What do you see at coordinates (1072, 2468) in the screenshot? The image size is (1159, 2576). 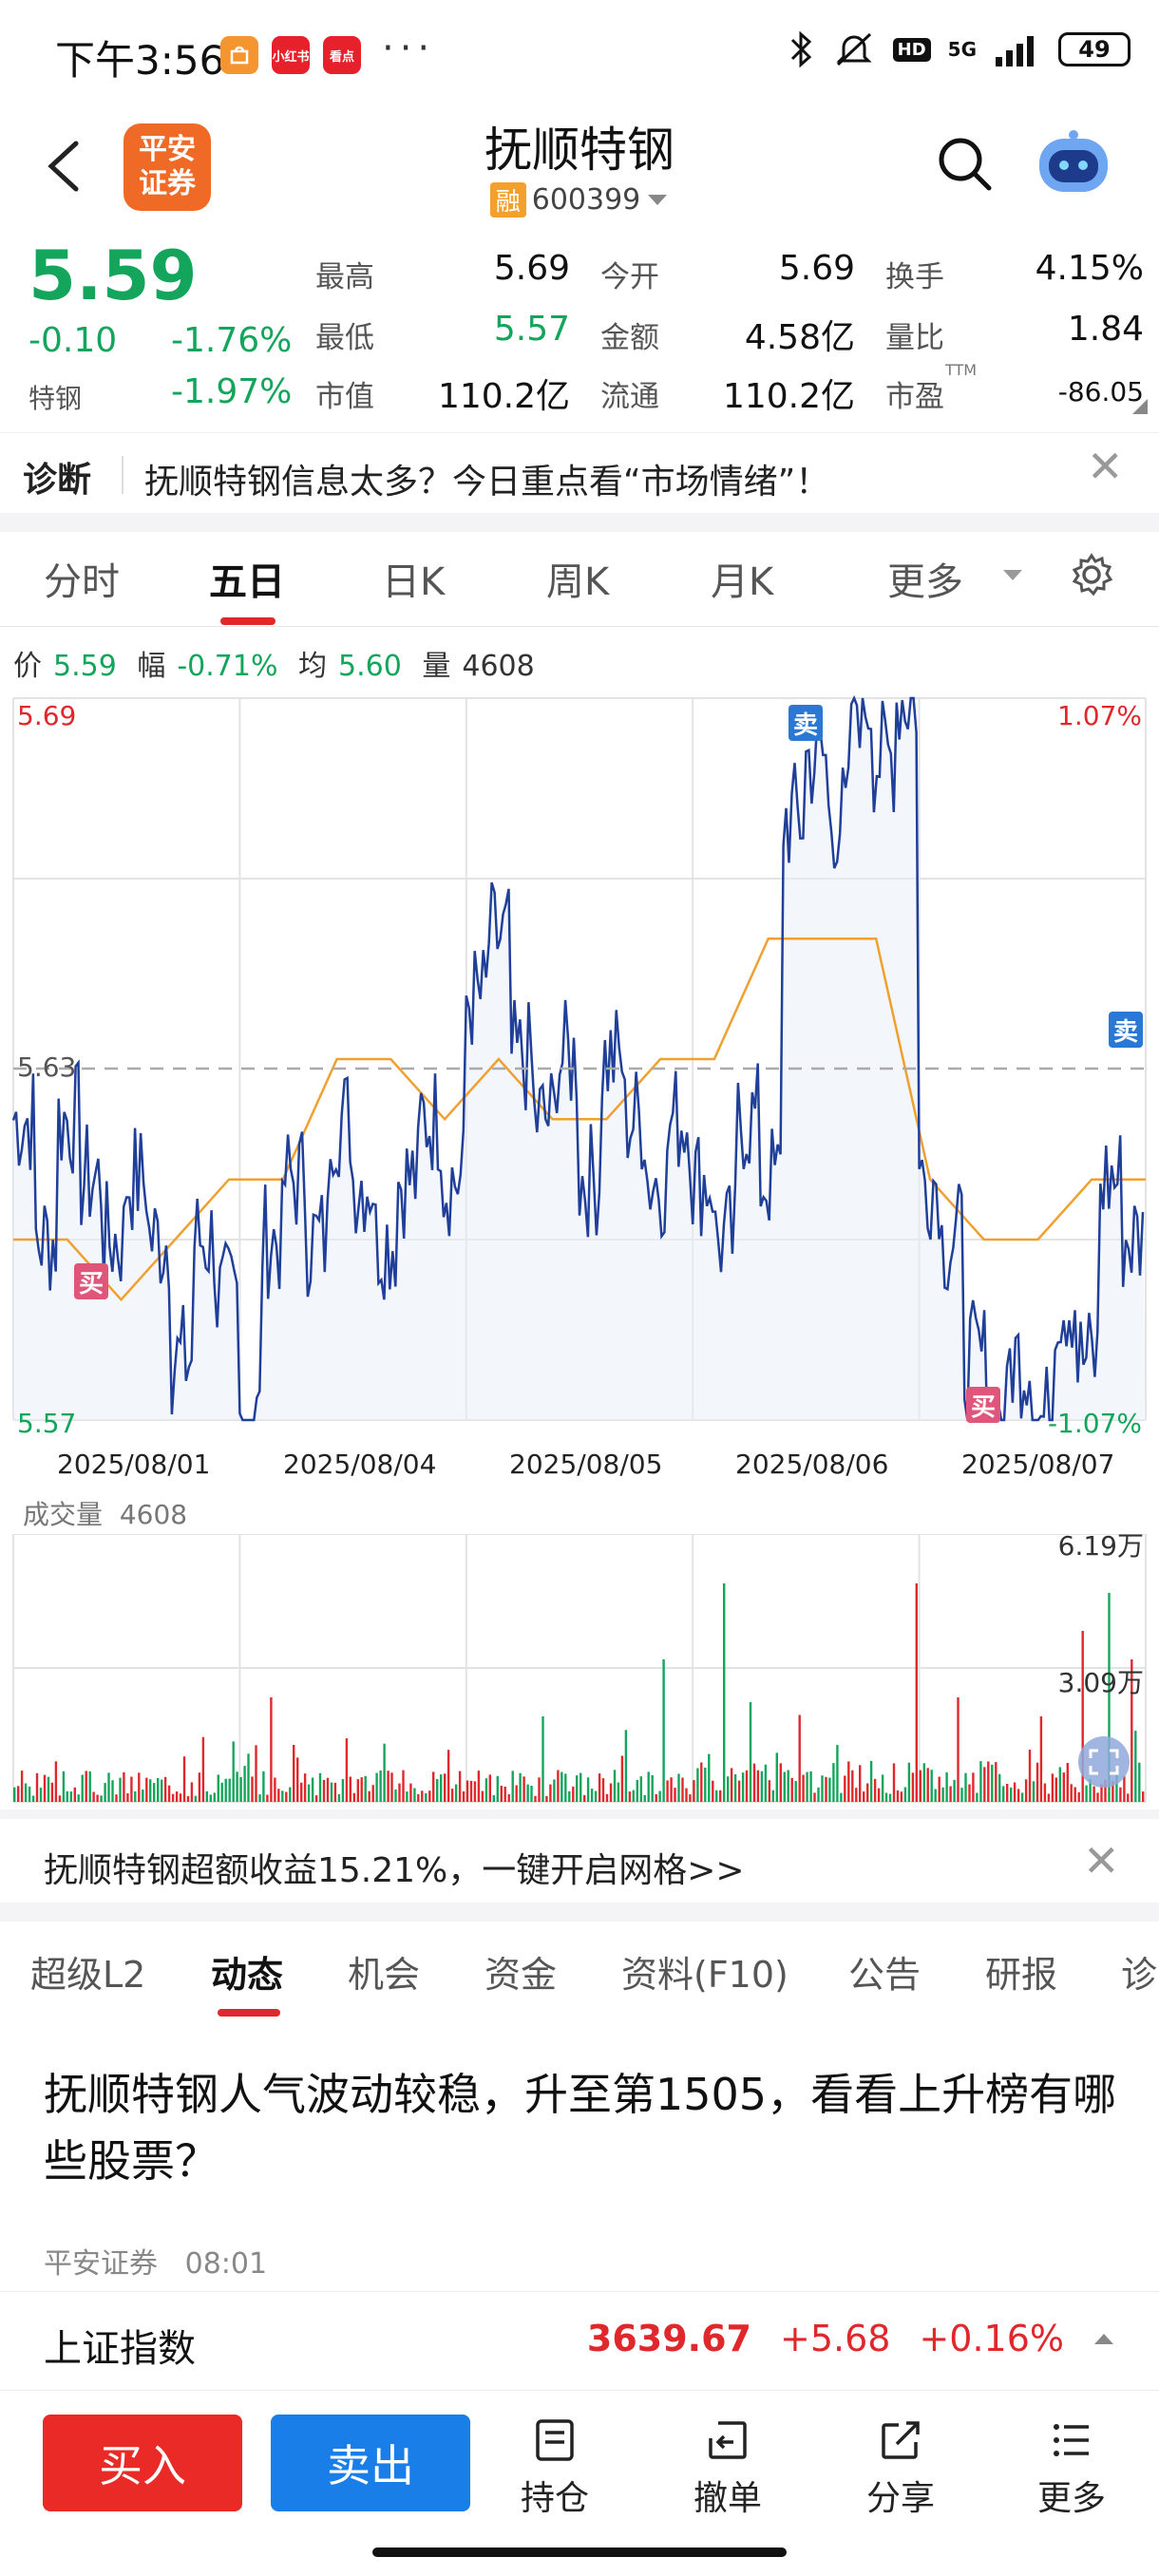 I see `nav-more: 更多` at bounding box center [1072, 2468].